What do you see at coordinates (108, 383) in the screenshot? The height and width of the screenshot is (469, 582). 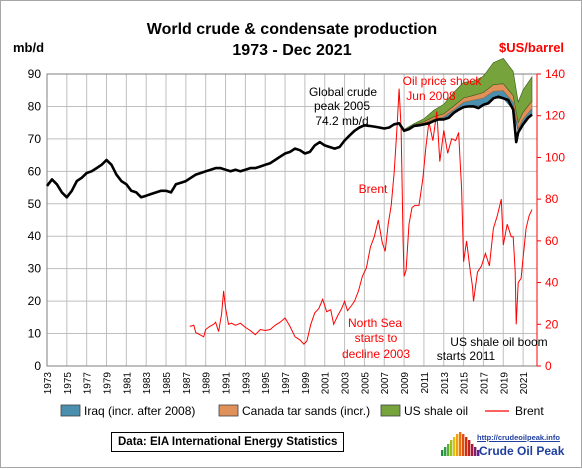 I see `x-tick-label: 1979` at bounding box center [108, 383].